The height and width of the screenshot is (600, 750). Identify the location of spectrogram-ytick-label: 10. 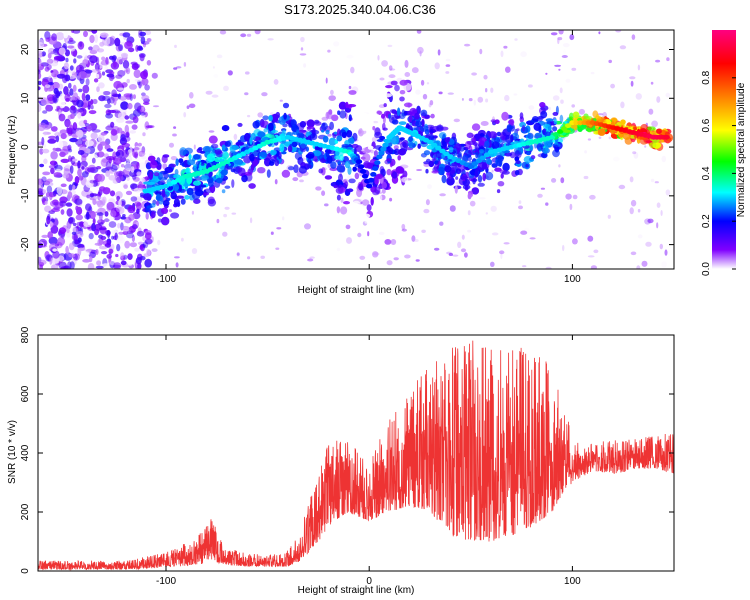
(25, 98).